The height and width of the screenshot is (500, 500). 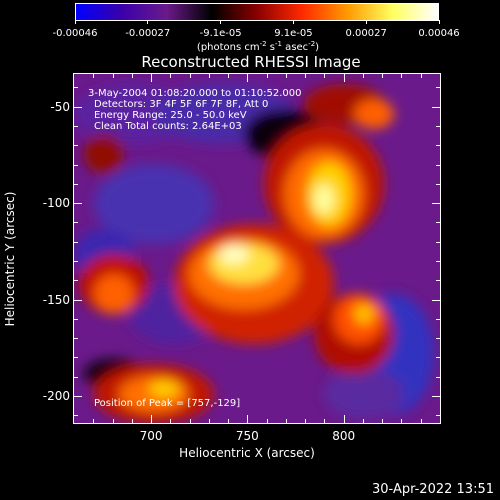 I want to click on colorbar-tick-label: -0.00046, so click(x=75, y=33).